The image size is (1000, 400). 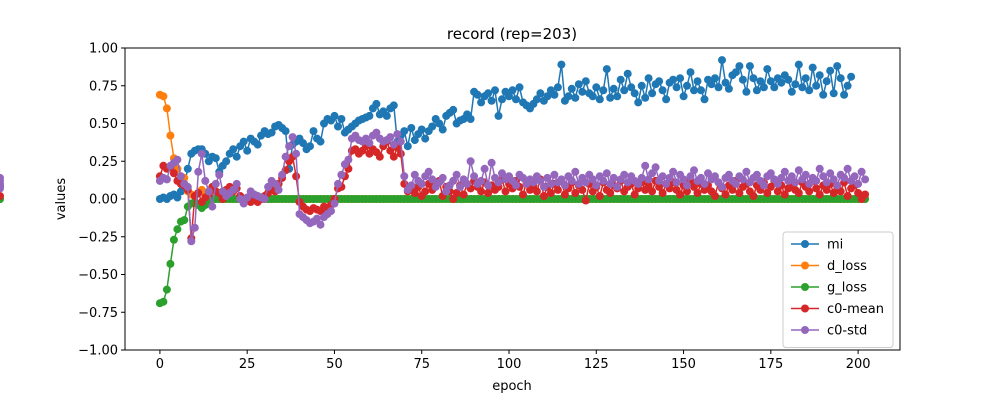 What do you see at coordinates (847, 288) in the screenshot?
I see `legend-label: g_loss` at bounding box center [847, 288].